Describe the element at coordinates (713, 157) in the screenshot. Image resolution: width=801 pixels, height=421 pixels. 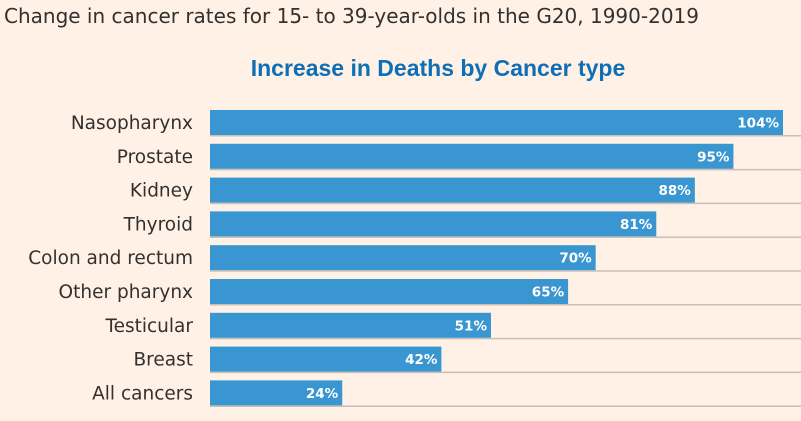
I see `value-label: 95%` at that location.